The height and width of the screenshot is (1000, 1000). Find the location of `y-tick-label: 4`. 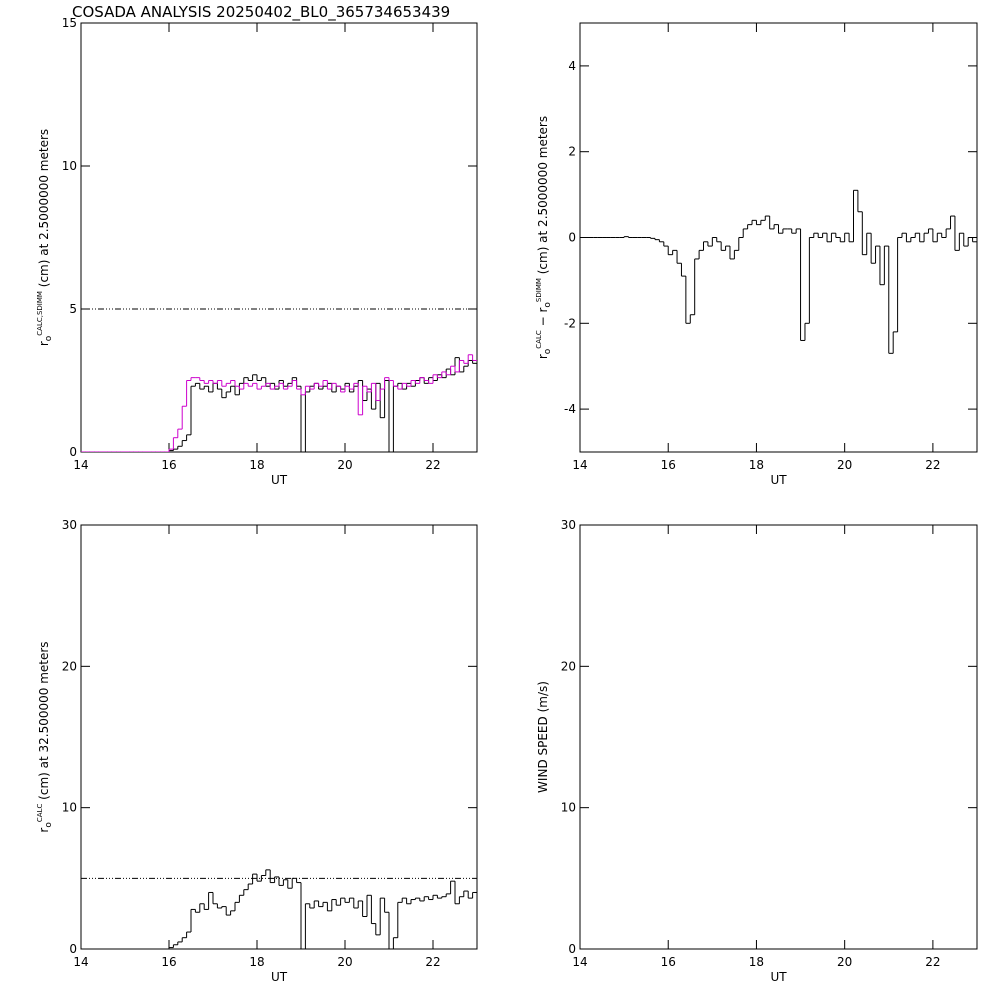

y-tick-label: 4 is located at coordinates (572, 66).